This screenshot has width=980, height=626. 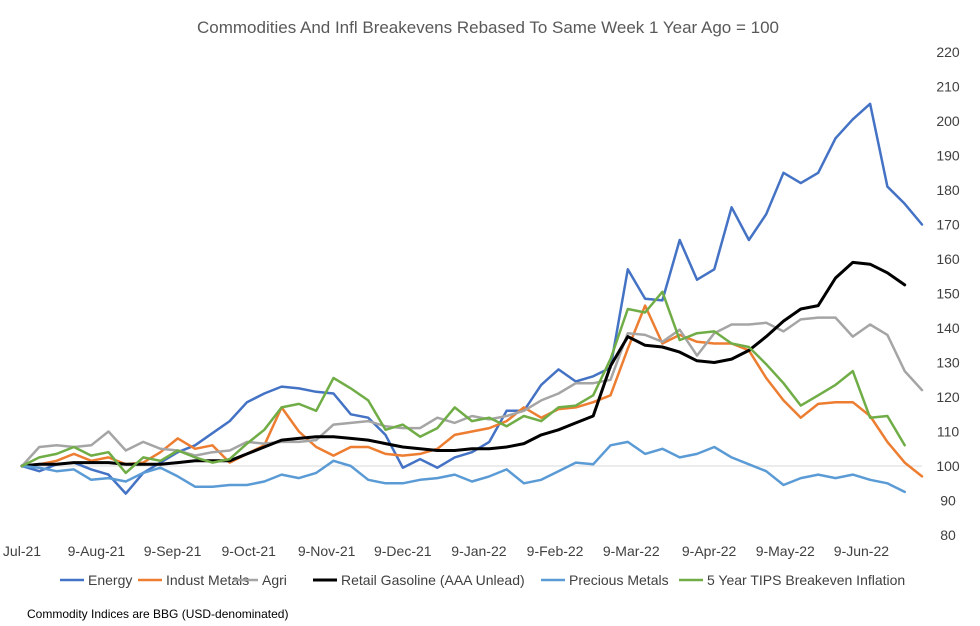 I want to click on legend-label: Energy, so click(x=110, y=580).